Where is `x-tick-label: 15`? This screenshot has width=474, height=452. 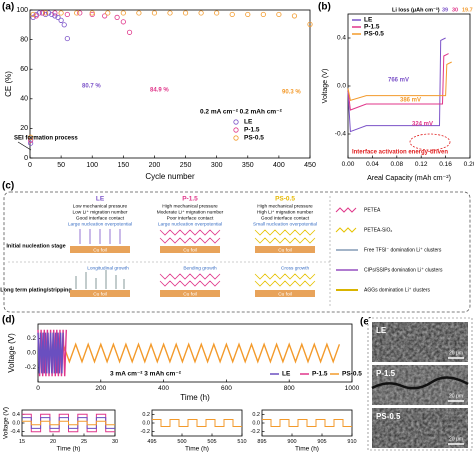 x-tick-label: 15 is located at coordinates (22, 442).